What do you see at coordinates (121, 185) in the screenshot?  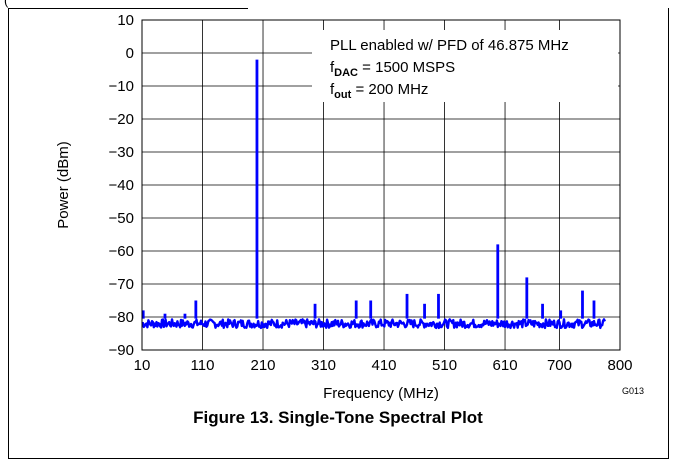 I see `y-tick-label: −40` at bounding box center [121, 185].